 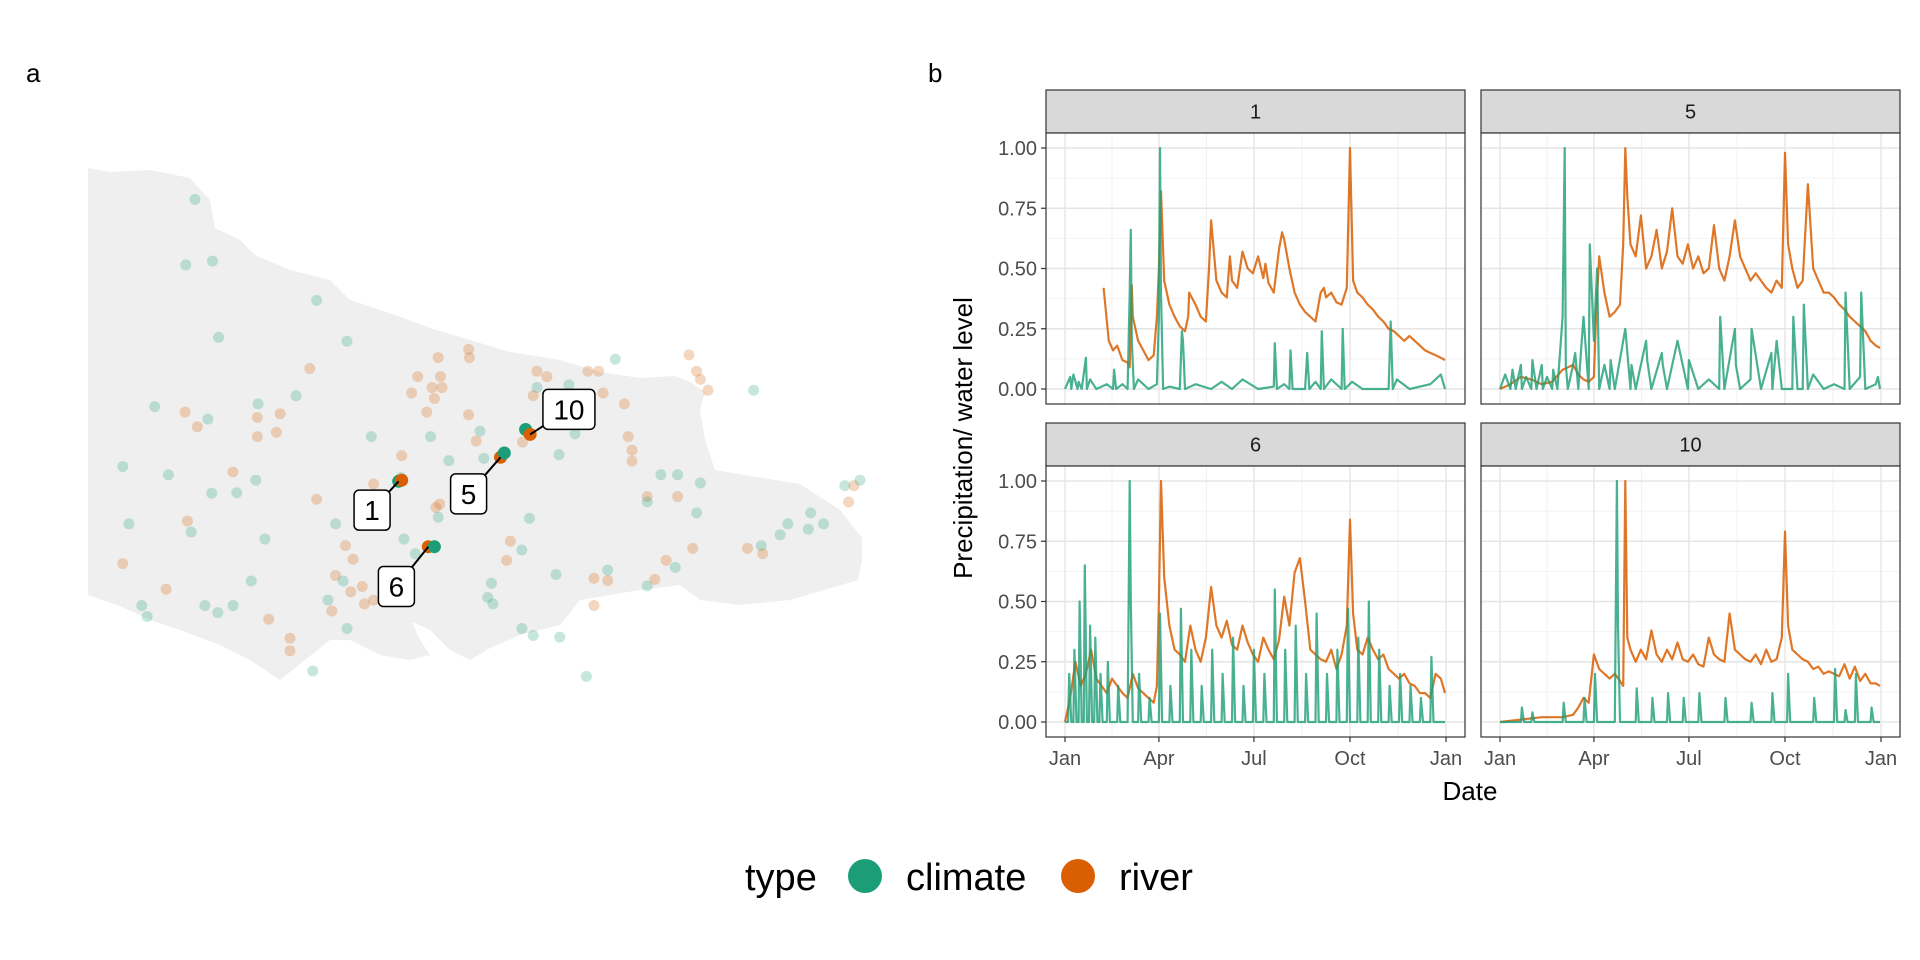 What do you see at coordinates (1017, 603) in the screenshot?
I see `y-tick-label: 0.50` at bounding box center [1017, 603].